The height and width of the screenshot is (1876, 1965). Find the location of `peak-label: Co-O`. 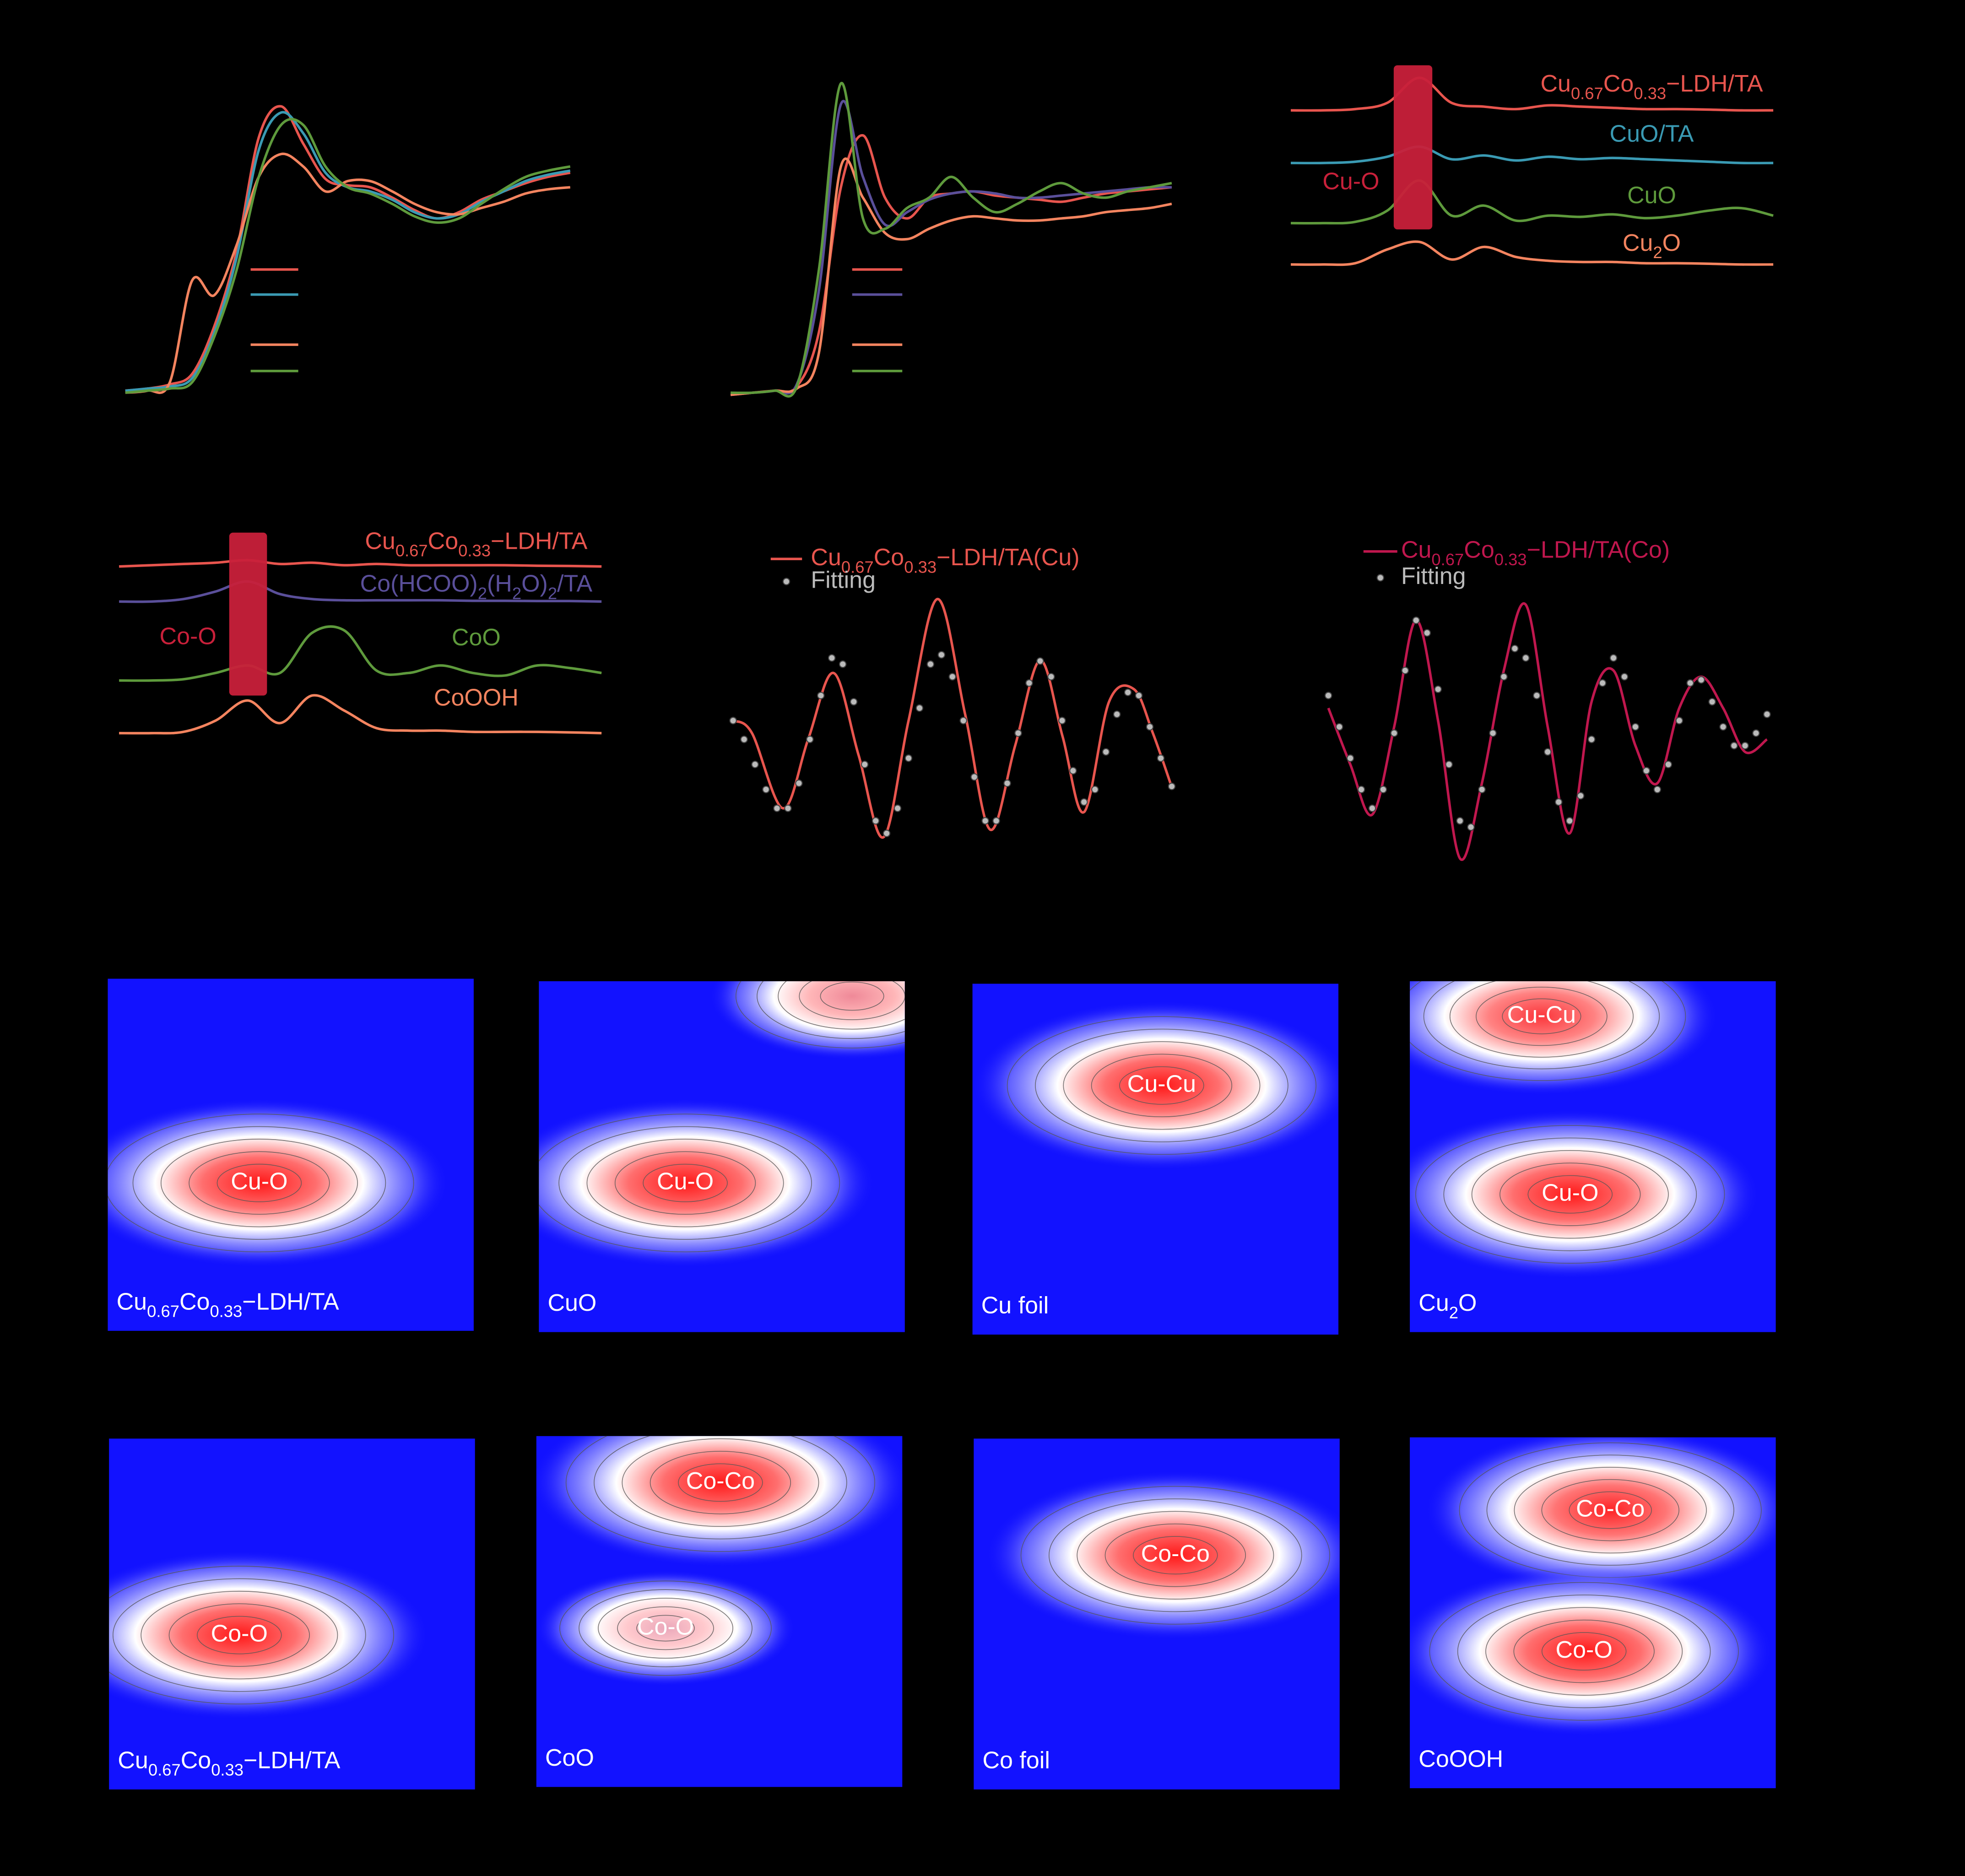

peak-label: Co-O is located at coordinates (665, 1626).